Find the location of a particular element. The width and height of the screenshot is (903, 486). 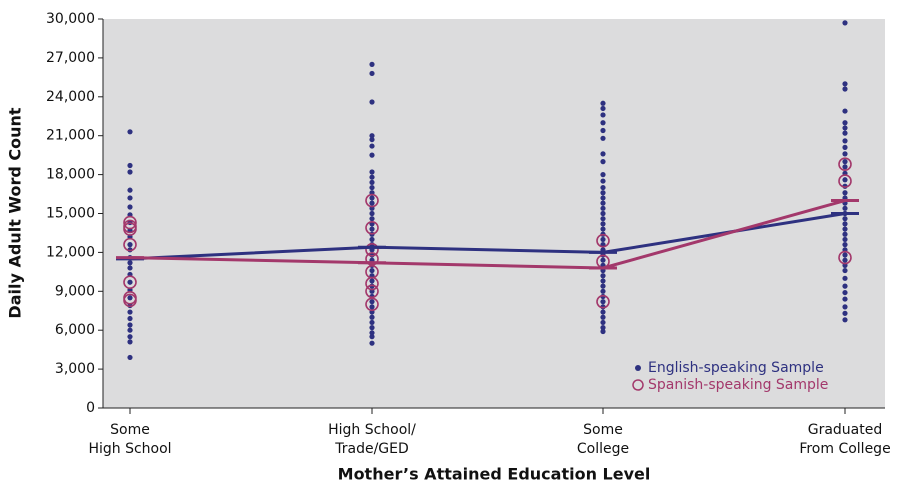

x-tick-label: Trade/GED is located at coordinates (371, 449).